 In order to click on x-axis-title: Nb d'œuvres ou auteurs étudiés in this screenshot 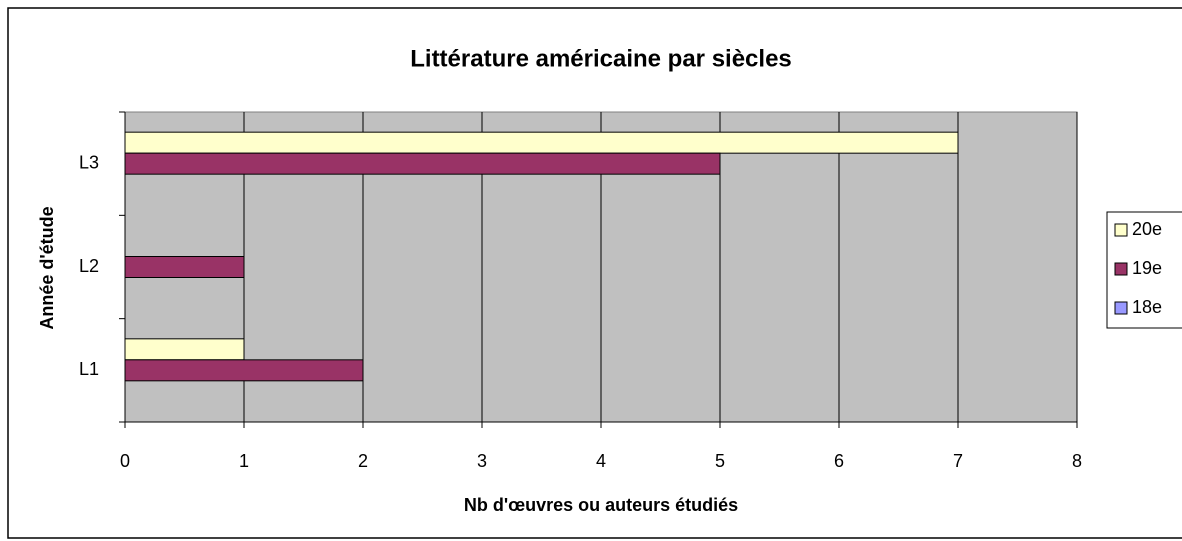, I will do `click(601, 505)`.